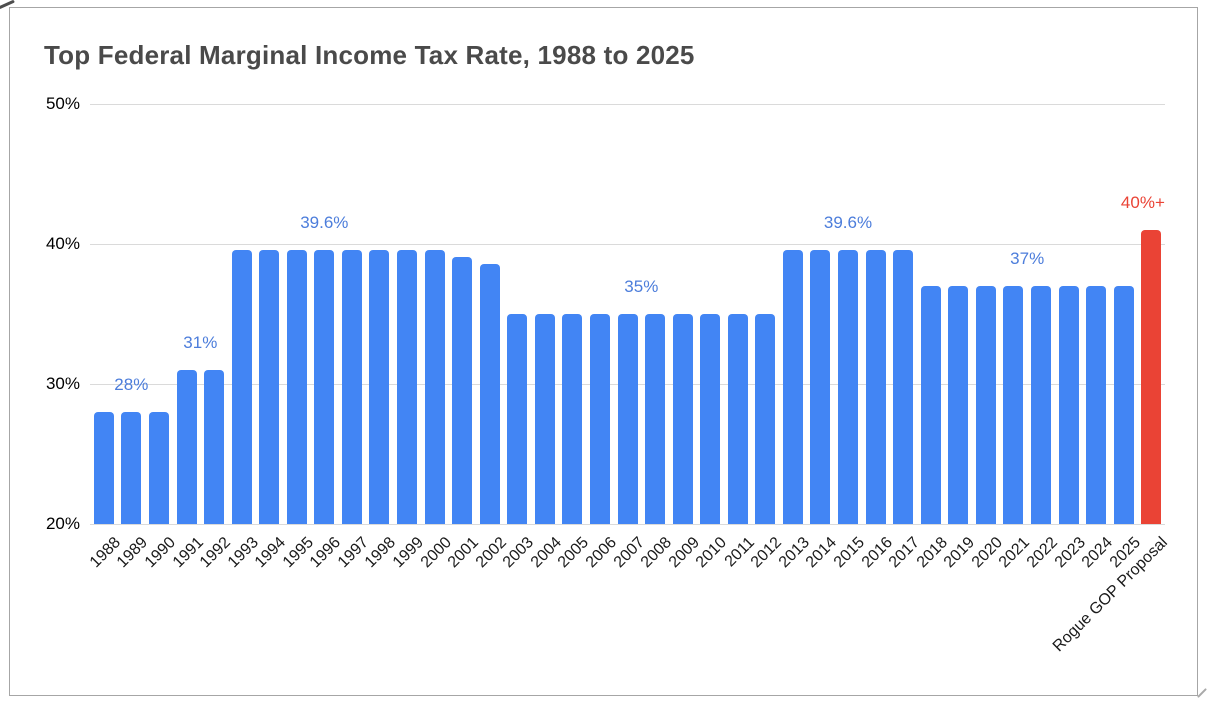 The image size is (1208, 707). What do you see at coordinates (489, 393) in the screenshot?
I see `bar-2002` at bounding box center [489, 393].